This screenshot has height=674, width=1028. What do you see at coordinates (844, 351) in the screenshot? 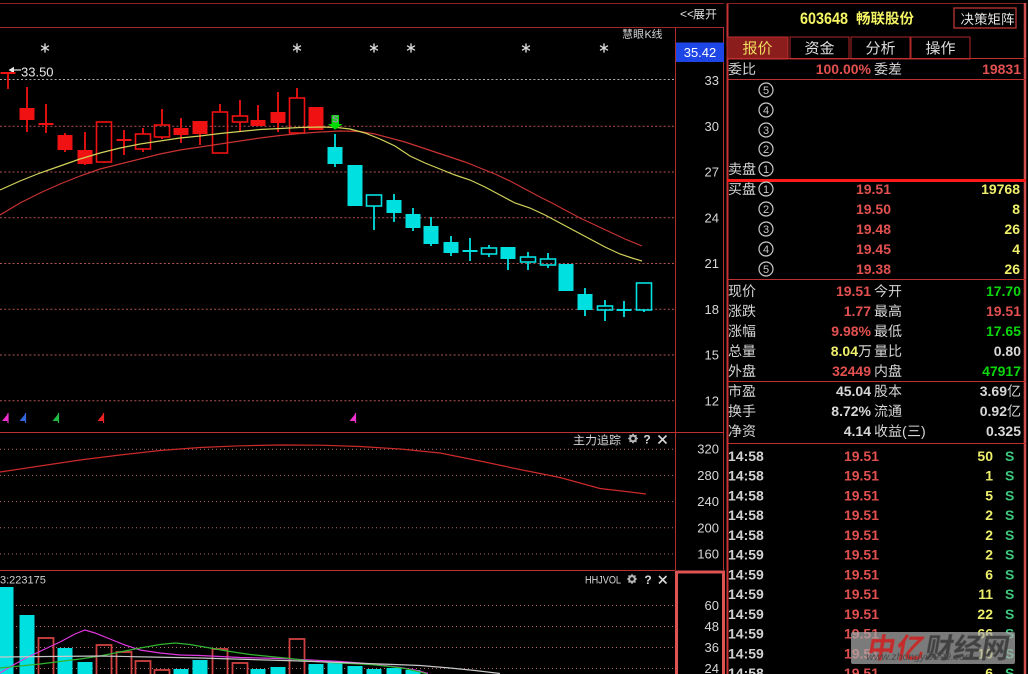
I see `svg-text: 8.04` at bounding box center [844, 351].